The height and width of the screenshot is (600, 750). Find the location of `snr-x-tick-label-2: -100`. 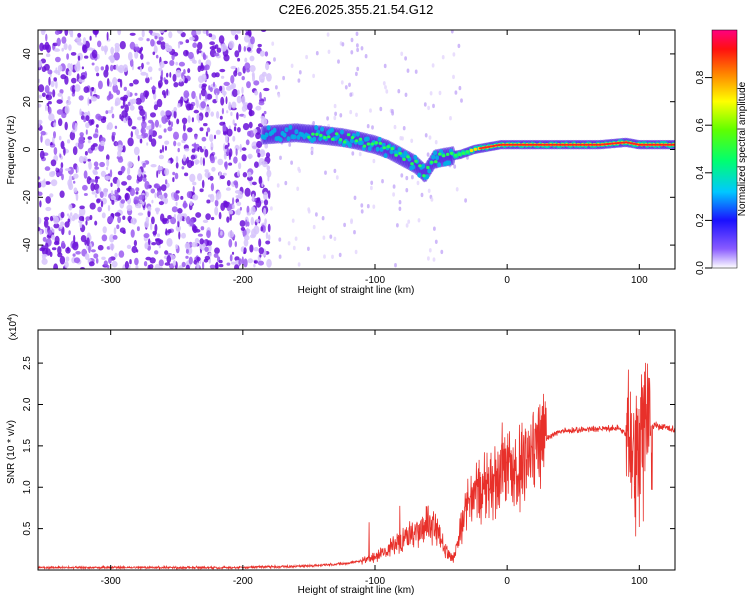

snr-x-tick-label-2: -100 is located at coordinates (375, 581).